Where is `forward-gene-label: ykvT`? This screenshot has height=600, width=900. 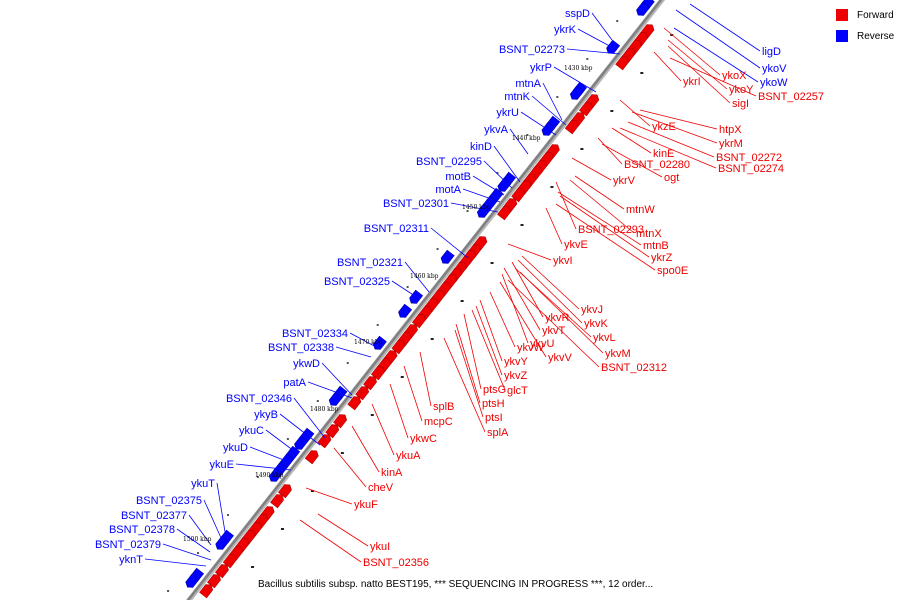 forward-gene-label: ykvT is located at coordinates (554, 331).